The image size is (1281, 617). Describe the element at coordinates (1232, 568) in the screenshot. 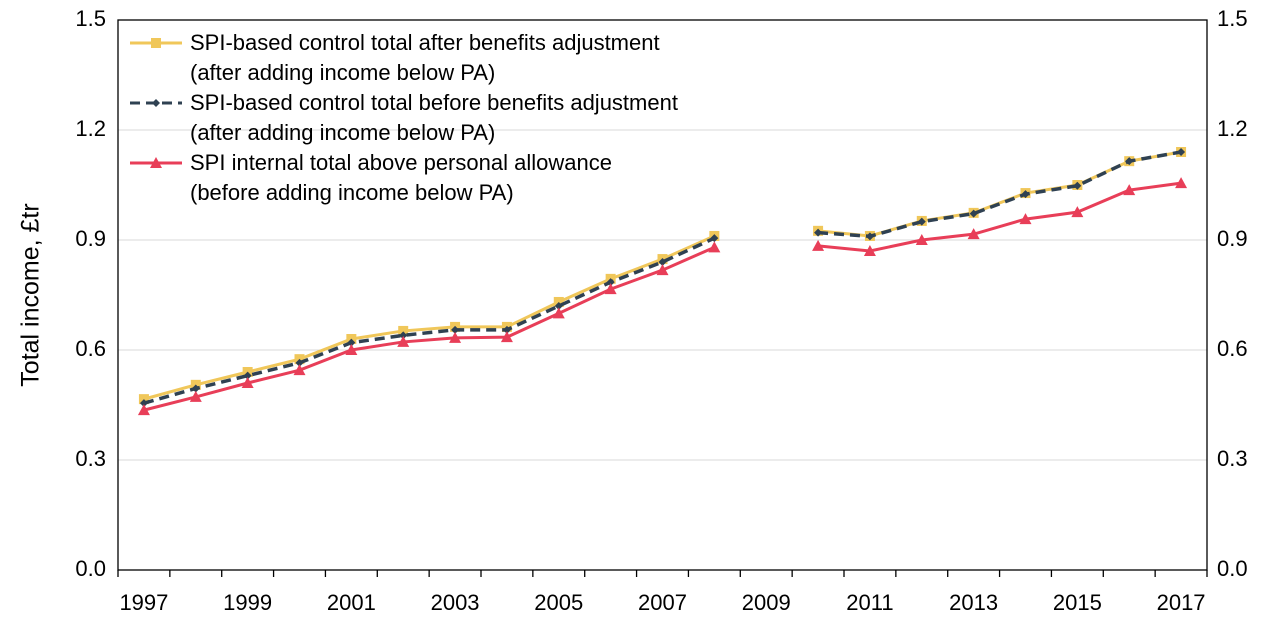

I see `y2-tick-label: 0.0` at that location.